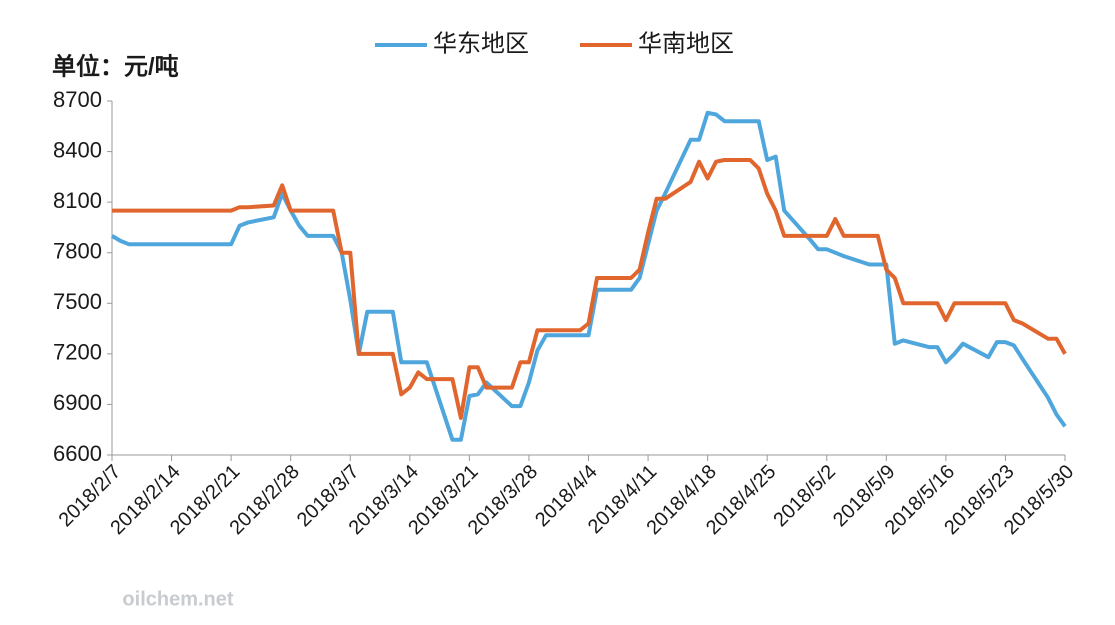 Image resolution: width=1115 pixels, height=625 pixels. Describe the element at coordinates (481, 43) in the screenshot. I see `legend-label: 华东地区` at that location.